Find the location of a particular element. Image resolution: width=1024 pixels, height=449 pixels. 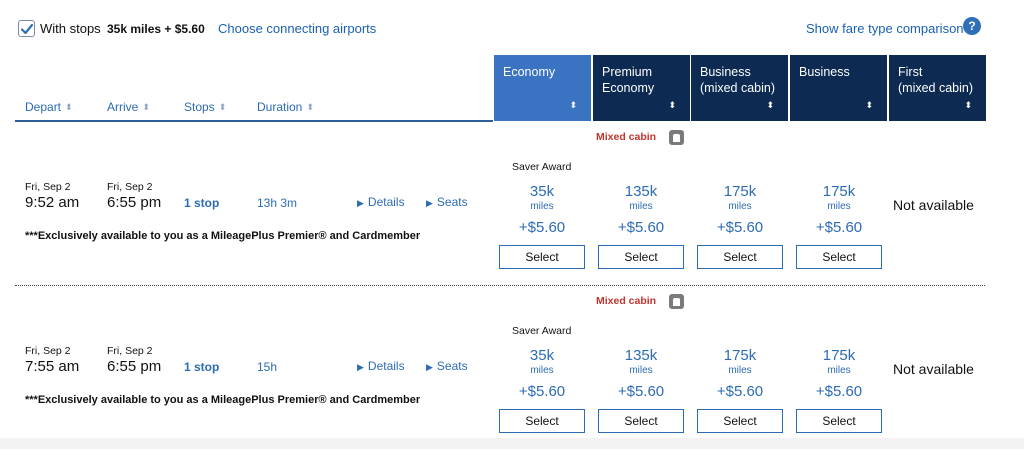

row-divider is located at coordinates (500, 285).